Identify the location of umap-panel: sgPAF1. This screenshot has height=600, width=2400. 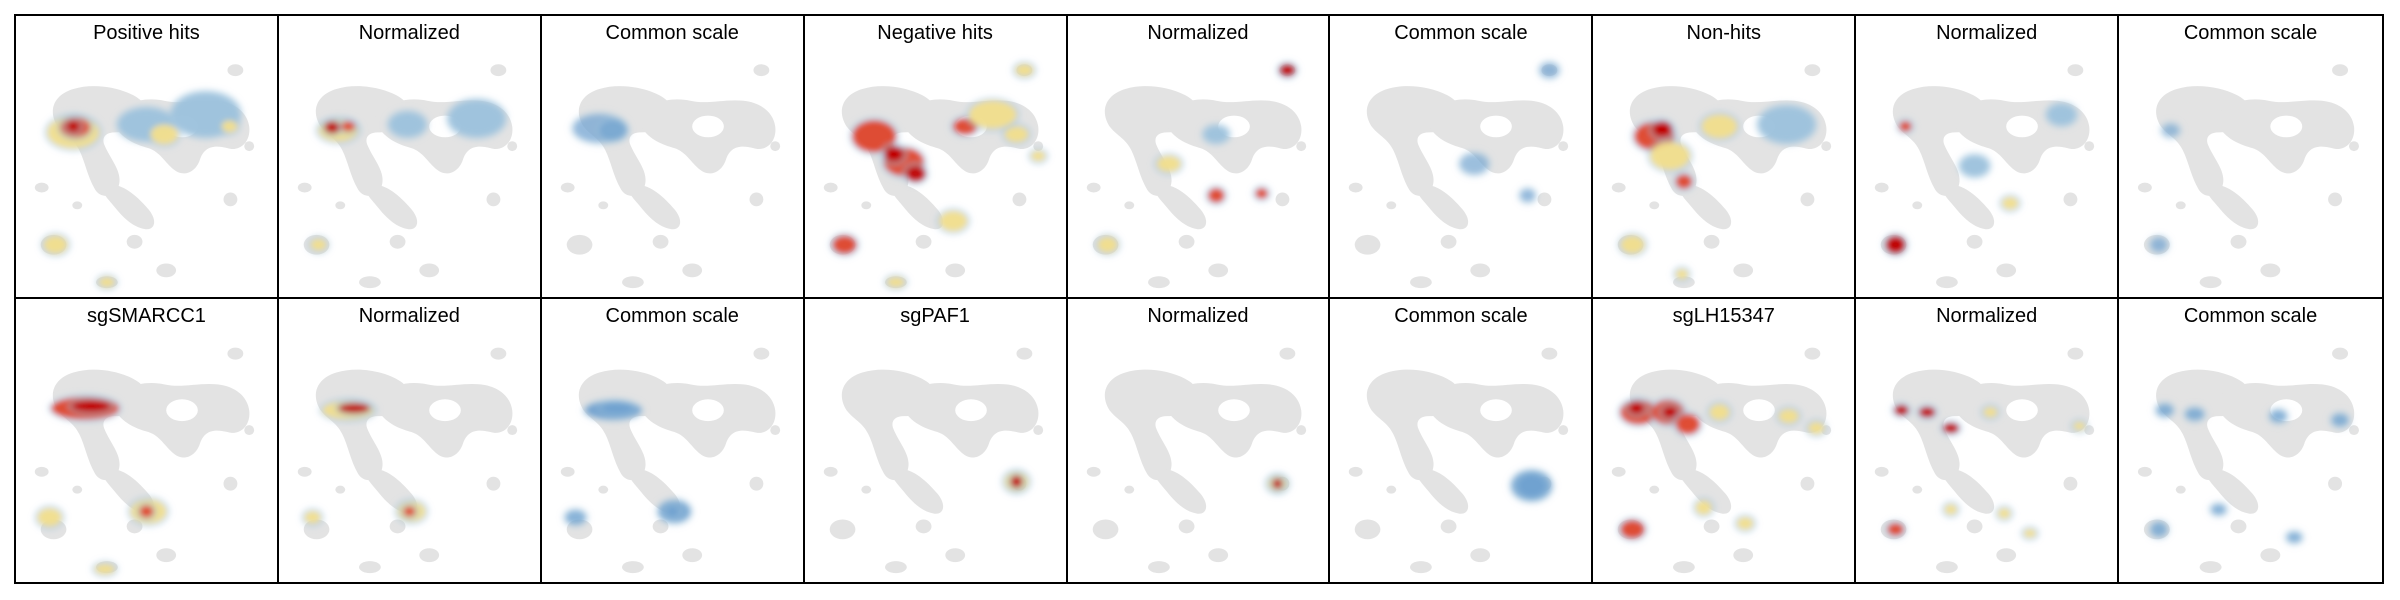
(936, 440).